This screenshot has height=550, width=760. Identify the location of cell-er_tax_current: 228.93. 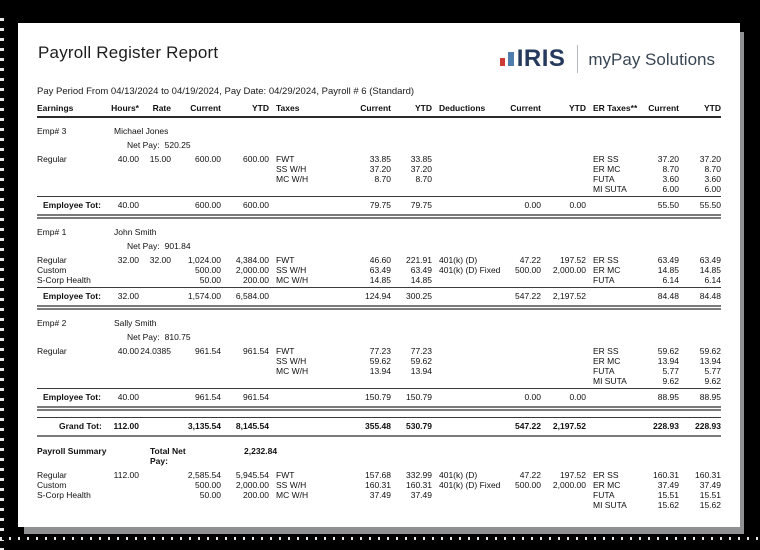
(666, 426).